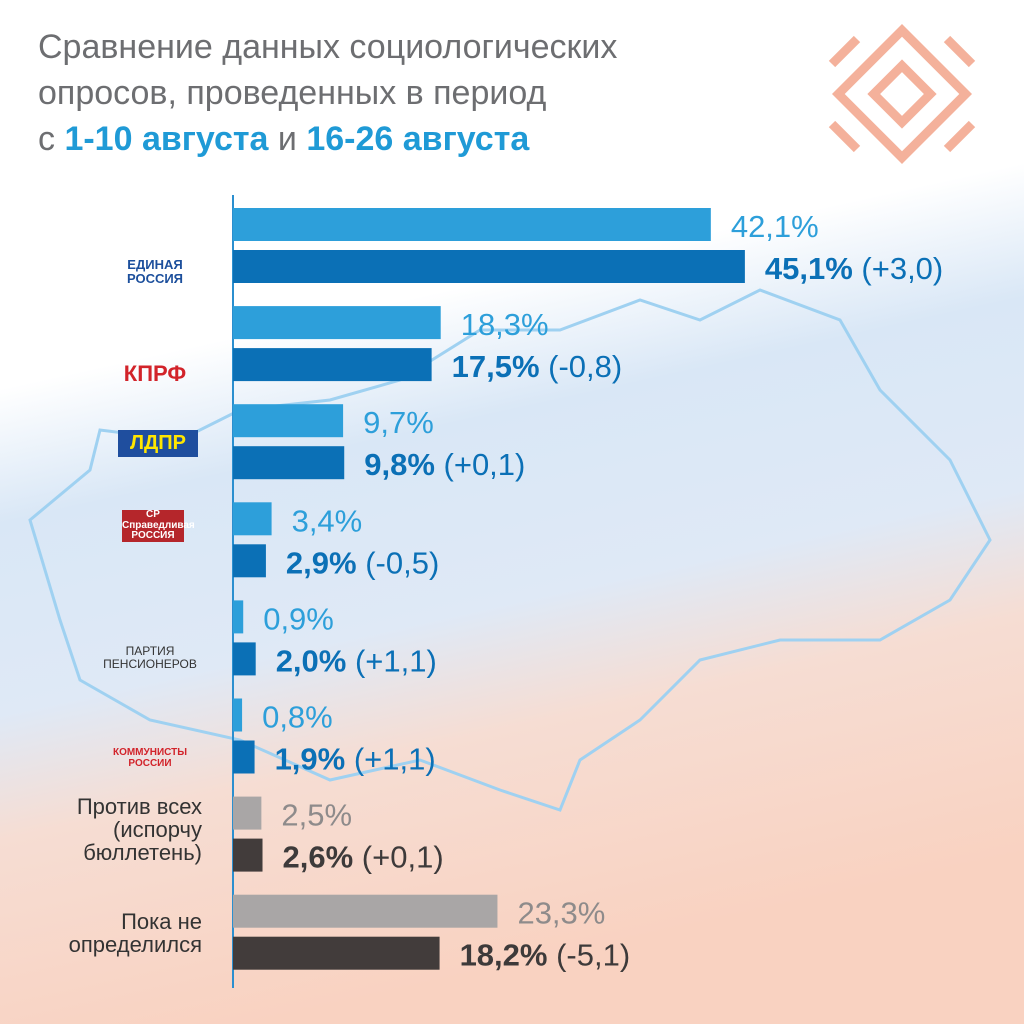  I want to click on value-label: 2,9% (-0,5), so click(362, 562).